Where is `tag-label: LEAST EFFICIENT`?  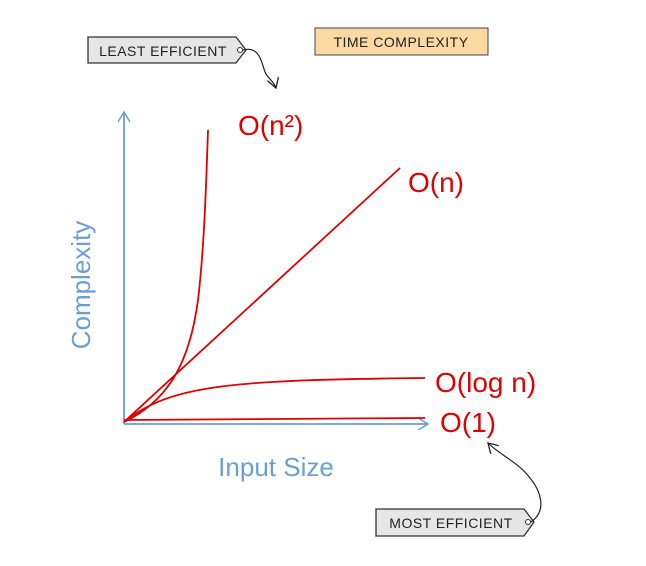 tag-label: LEAST EFFICIENT is located at coordinates (163, 51).